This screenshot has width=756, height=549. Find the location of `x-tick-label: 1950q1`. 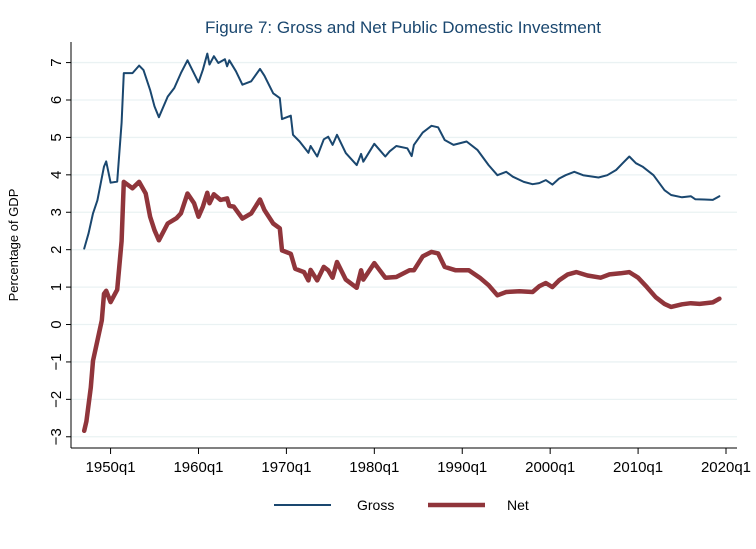

x-tick-label: 1950q1 is located at coordinates (111, 467).